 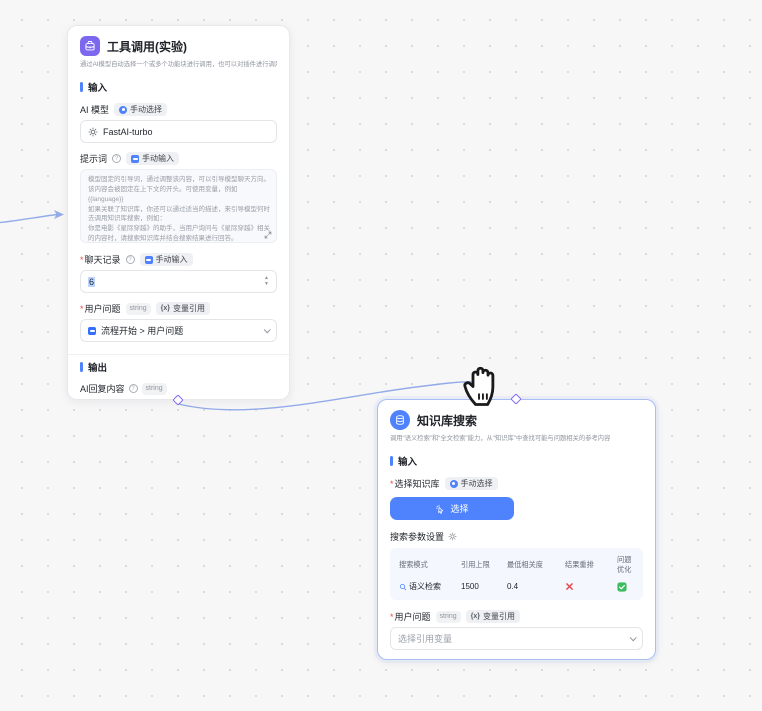 What do you see at coordinates (138, 309) in the screenshot?
I see `user-question-type-pill: string` at bounding box center [138, 309].